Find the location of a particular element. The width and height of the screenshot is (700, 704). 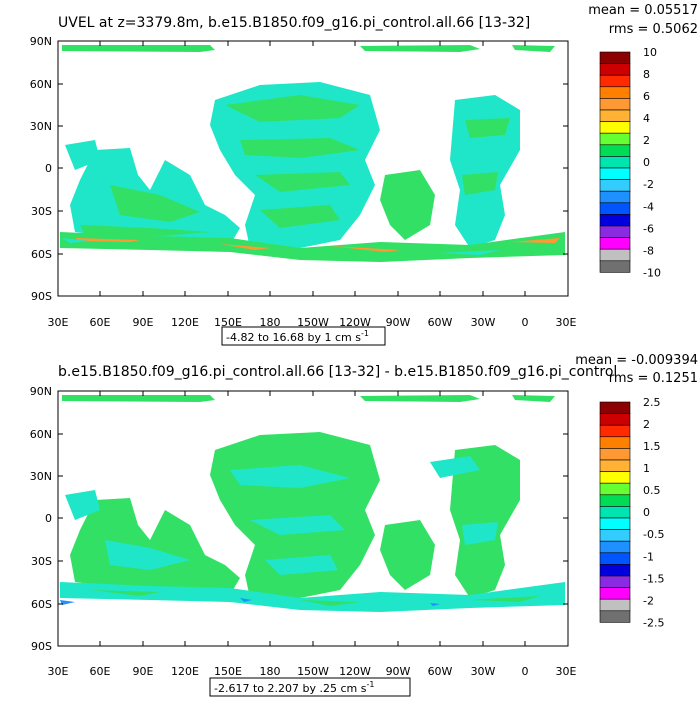

bottom-lon-tick: 90W is located at coordinates (398, 671).